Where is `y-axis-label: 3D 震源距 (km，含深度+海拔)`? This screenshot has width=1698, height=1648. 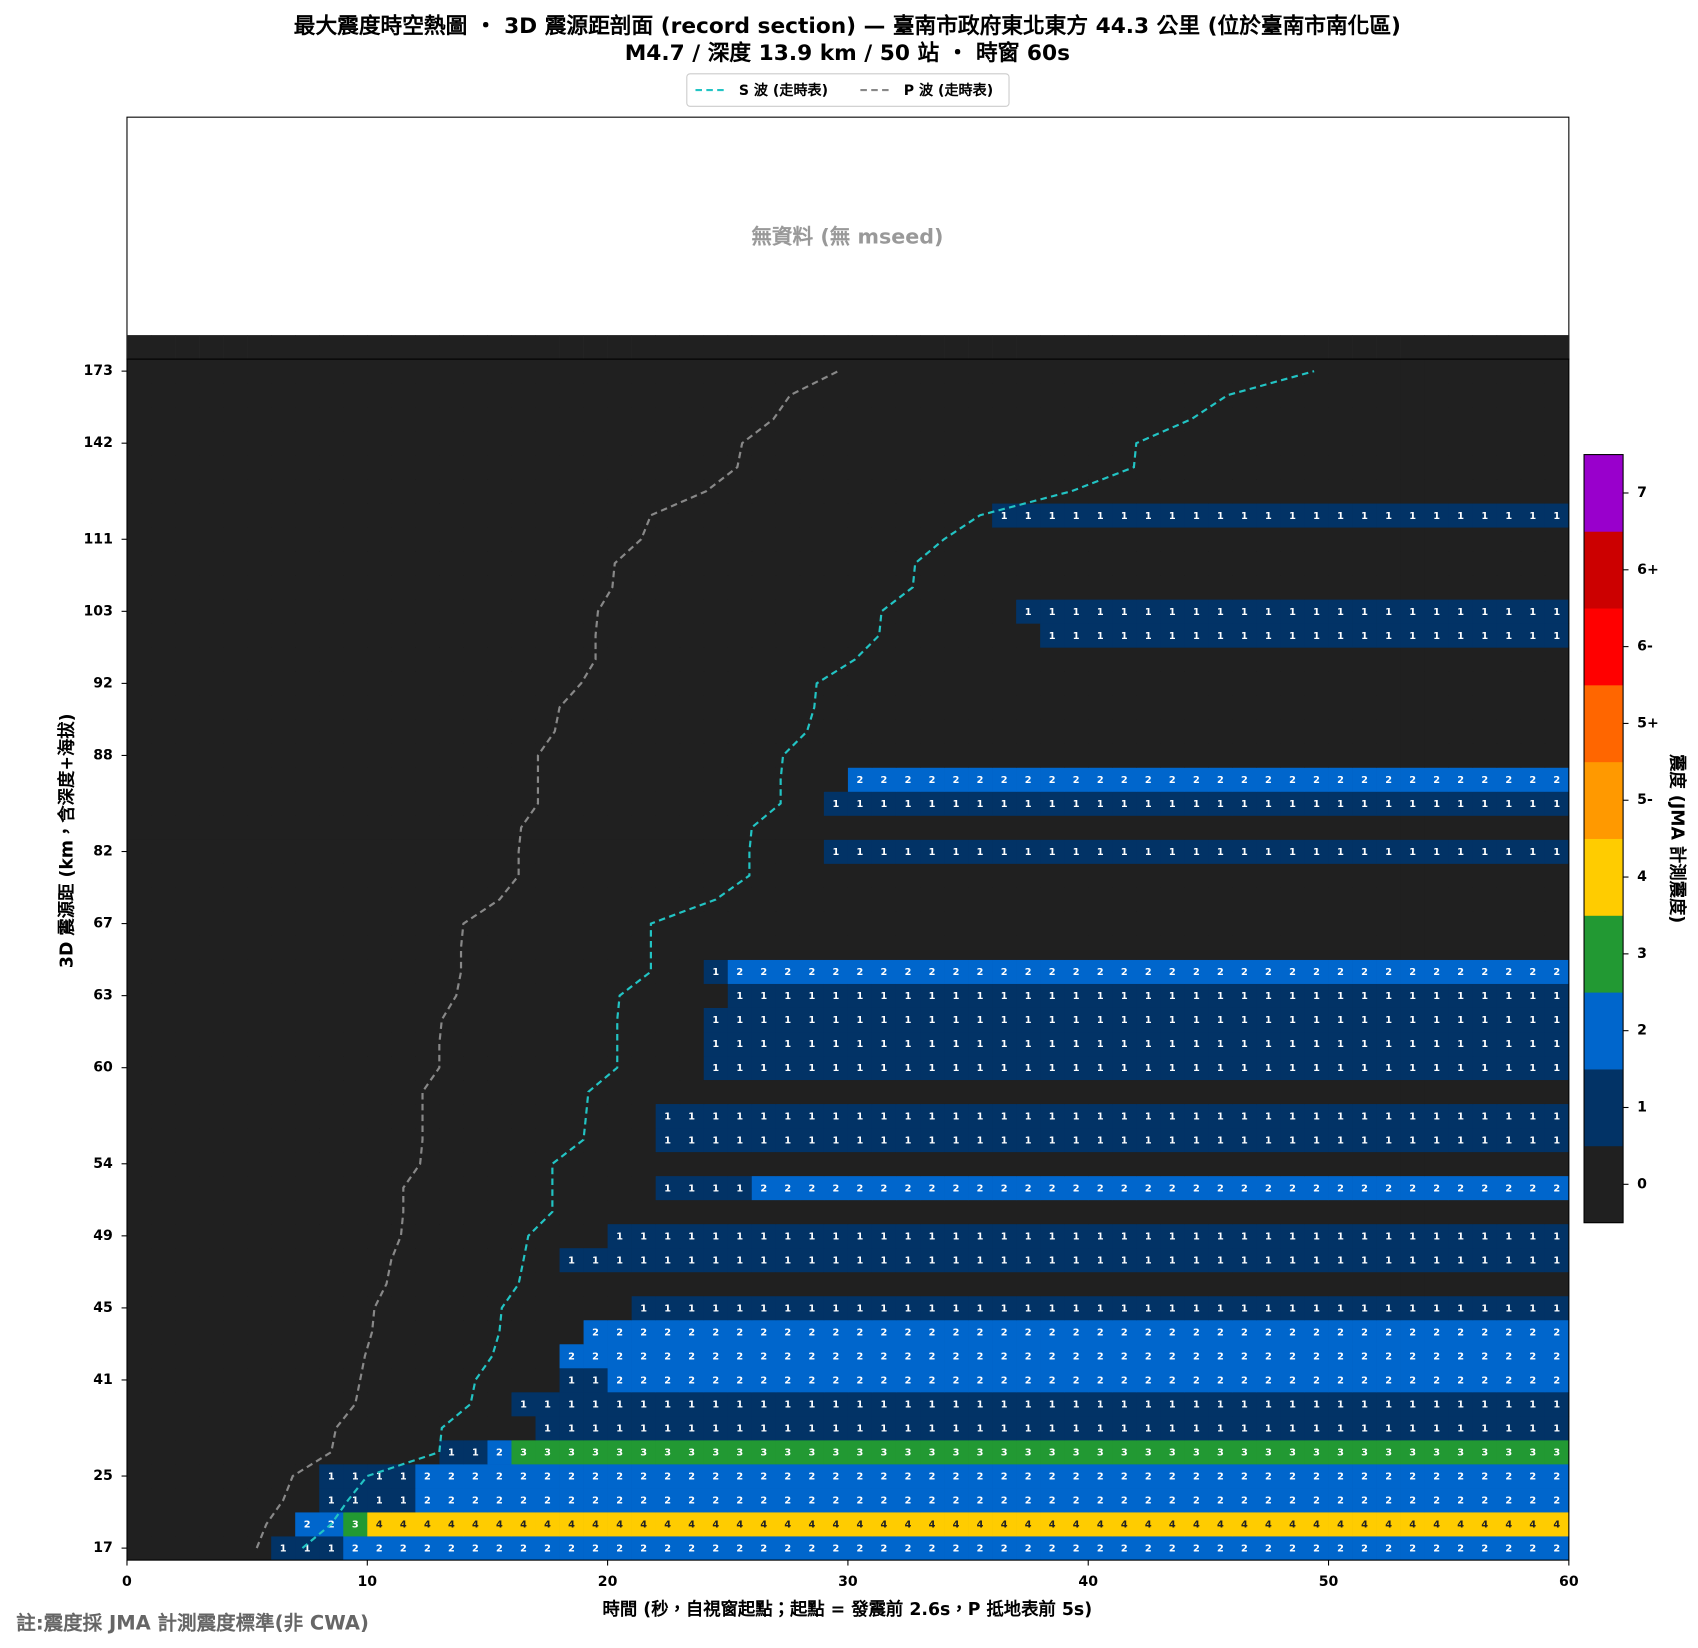
y-axis-label: 3D 震源距 (km，含深度+海拔) is located at coordinates (66, 840).